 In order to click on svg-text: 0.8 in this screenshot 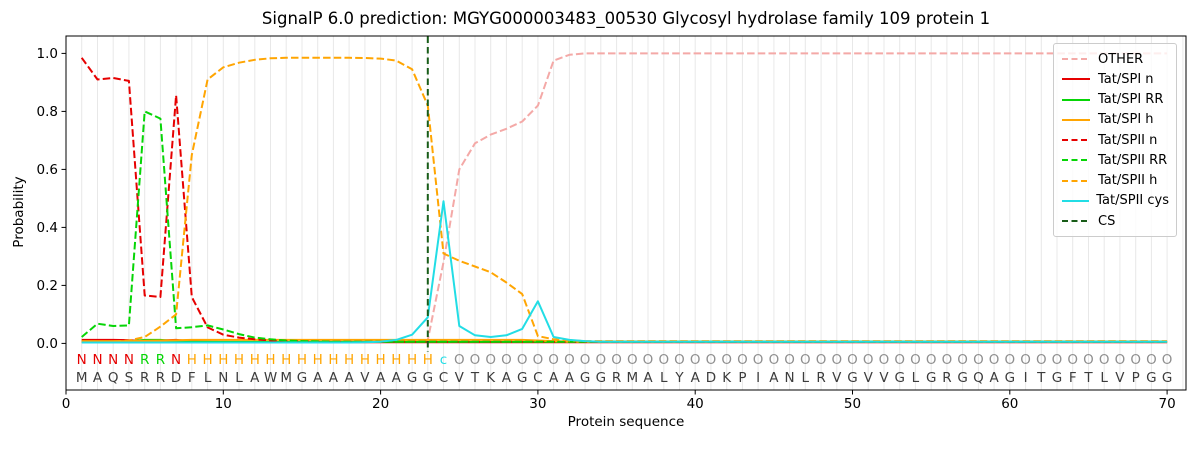, I will do `click(47, 112)`.